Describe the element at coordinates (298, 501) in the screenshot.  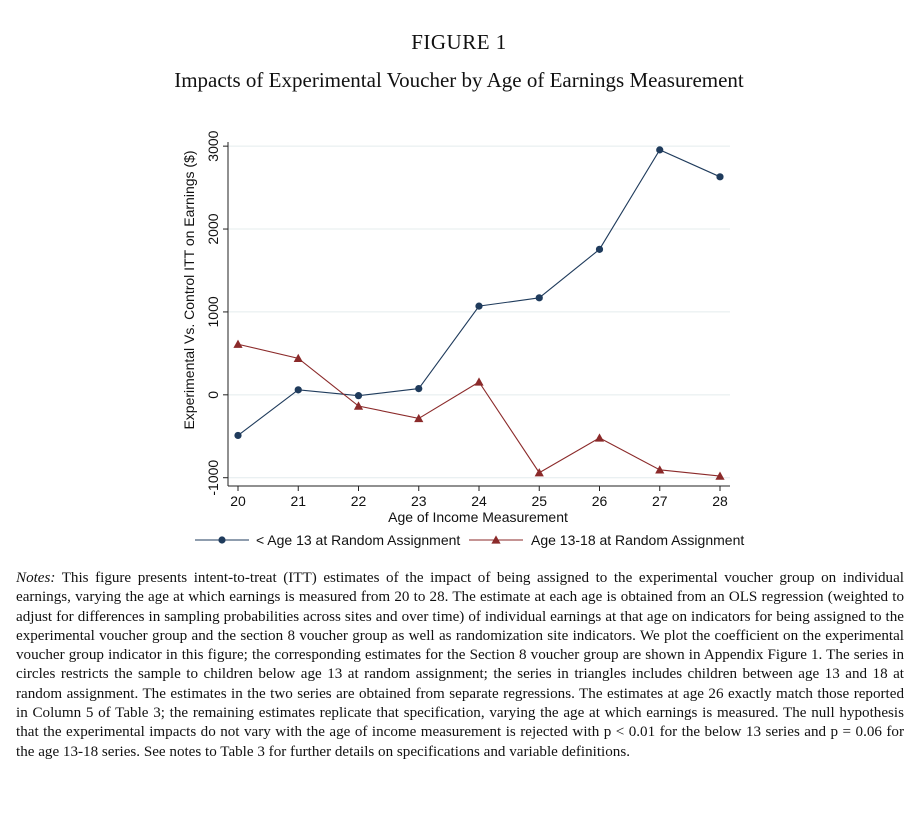
I see `x-tick-label: 21` at that location.